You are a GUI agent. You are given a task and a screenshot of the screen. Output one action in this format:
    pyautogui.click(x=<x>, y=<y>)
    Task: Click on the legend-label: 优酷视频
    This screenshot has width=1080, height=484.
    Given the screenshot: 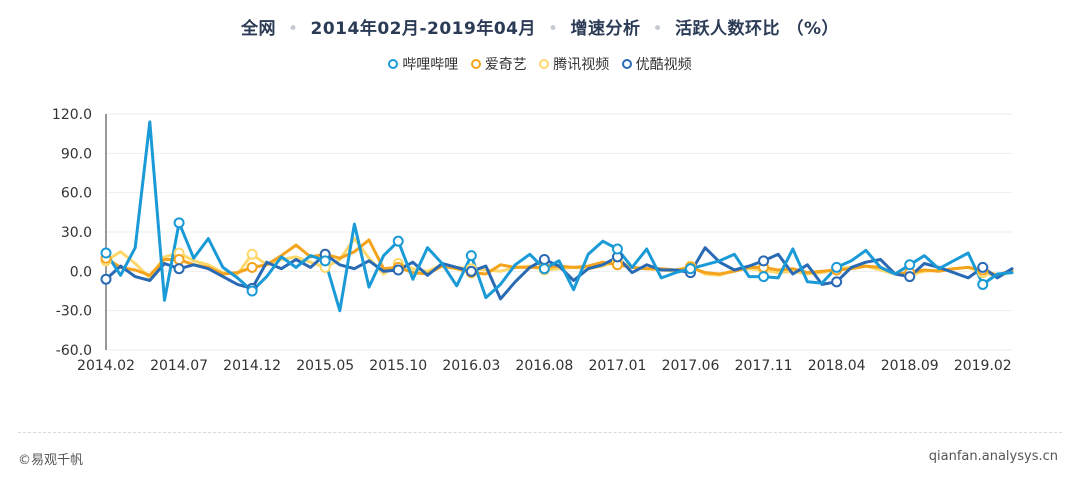 What is the action you would take?
    pyautogui.click(x=663, y=65)
    